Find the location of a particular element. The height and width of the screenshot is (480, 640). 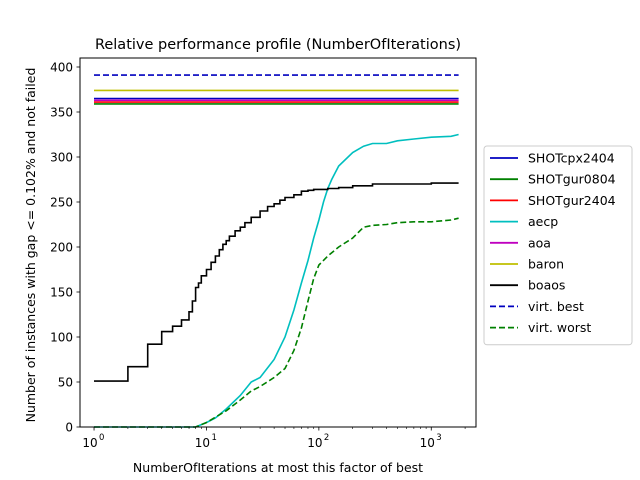

legend-label: baron is located at coordinates (546, 264).